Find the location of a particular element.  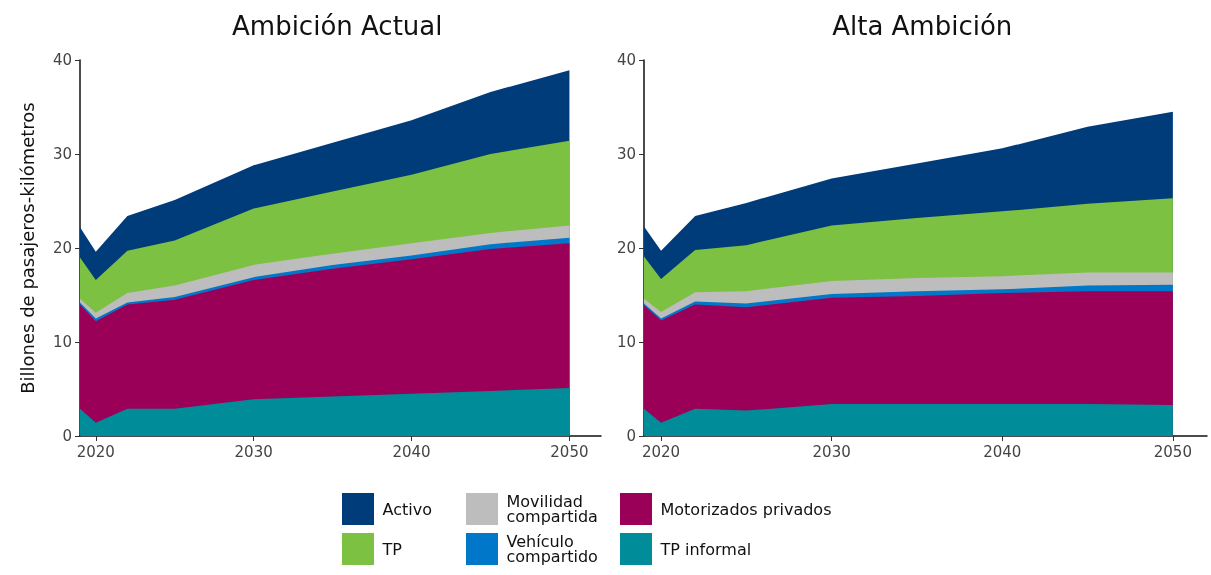

legend-label: Motorizados privados is located at coordinates (746, 509).